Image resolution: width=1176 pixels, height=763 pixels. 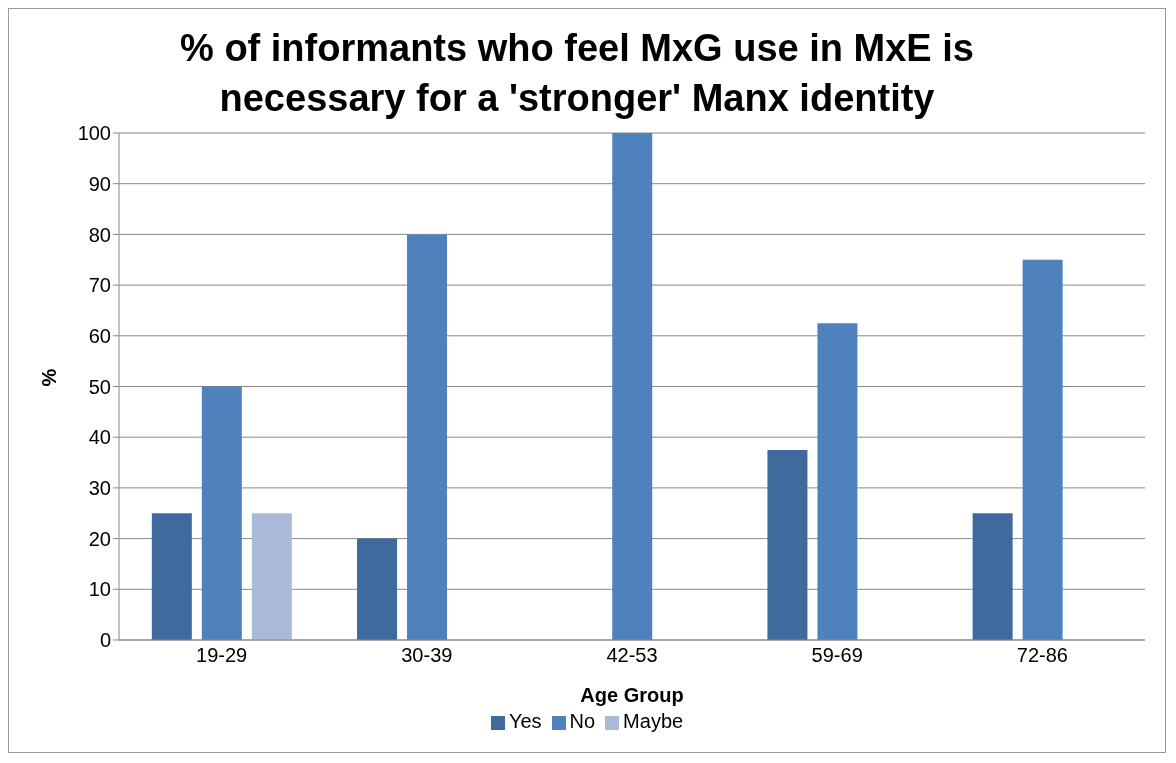 I want to click on y-tick-label: 60, so click(x=99, y=335).